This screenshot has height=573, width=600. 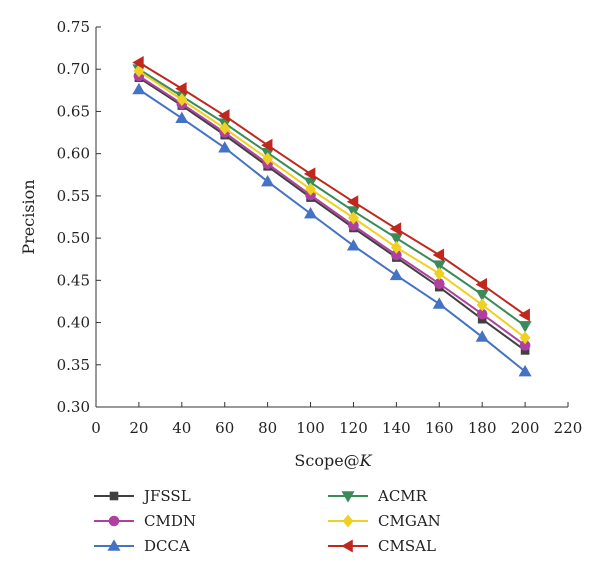 What do you see at coordinates (396, 428) in the screenshot?
I see `x-tick-label: 140` at bounding box center [396, 428].